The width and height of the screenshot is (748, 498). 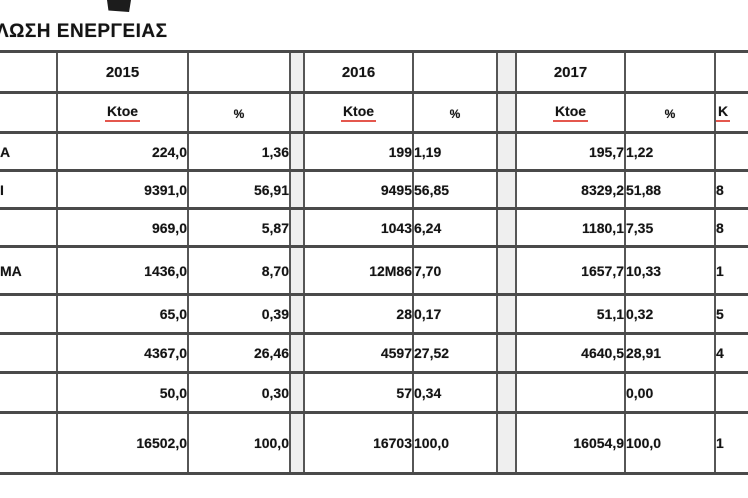 What do you see at coordinates (570, 353) in the screenshot?
I see `cell-2017-ktoe: 4640,5` at bounding box center [570, 353].